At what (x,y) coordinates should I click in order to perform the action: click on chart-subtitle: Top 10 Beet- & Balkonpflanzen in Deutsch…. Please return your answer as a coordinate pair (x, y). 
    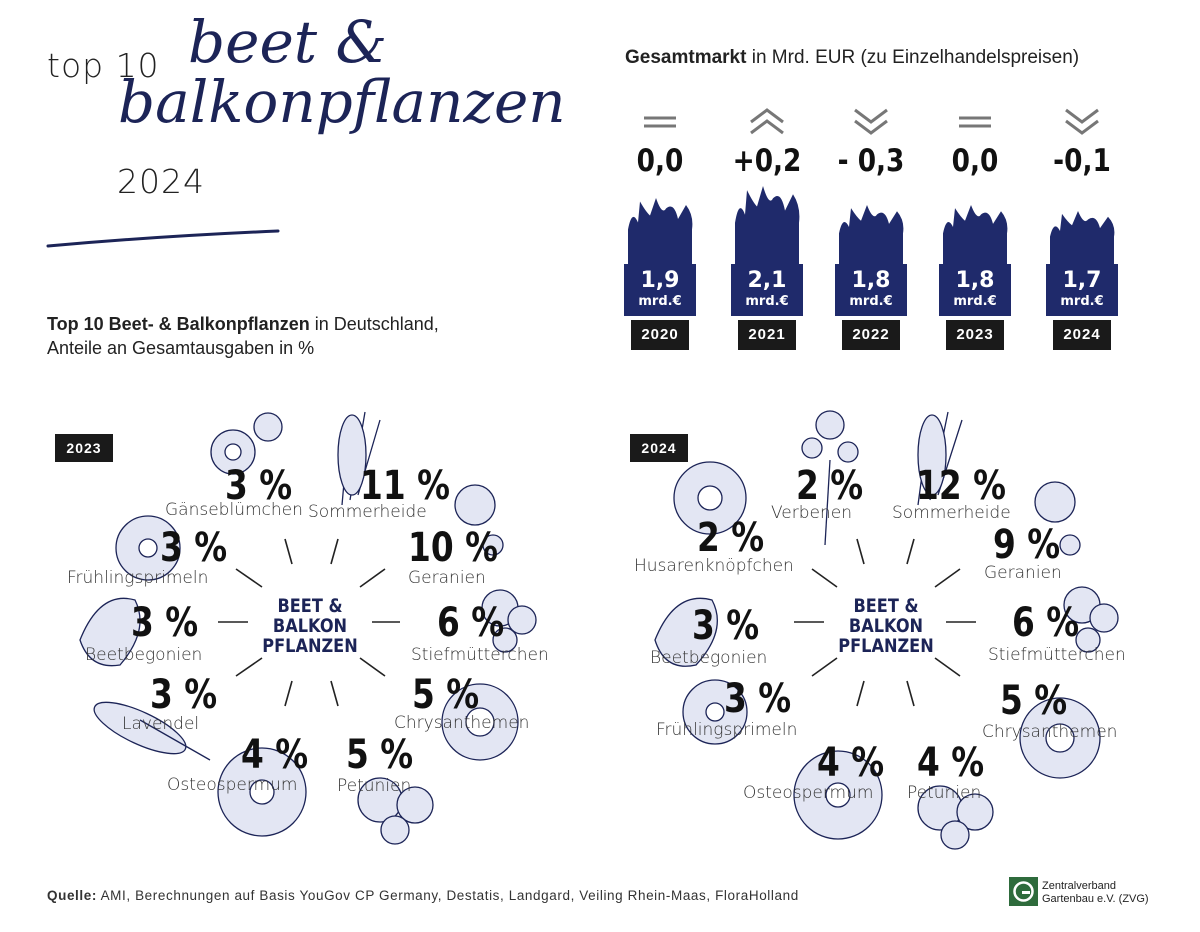
    Looking at the image, I should click on (243, 336).